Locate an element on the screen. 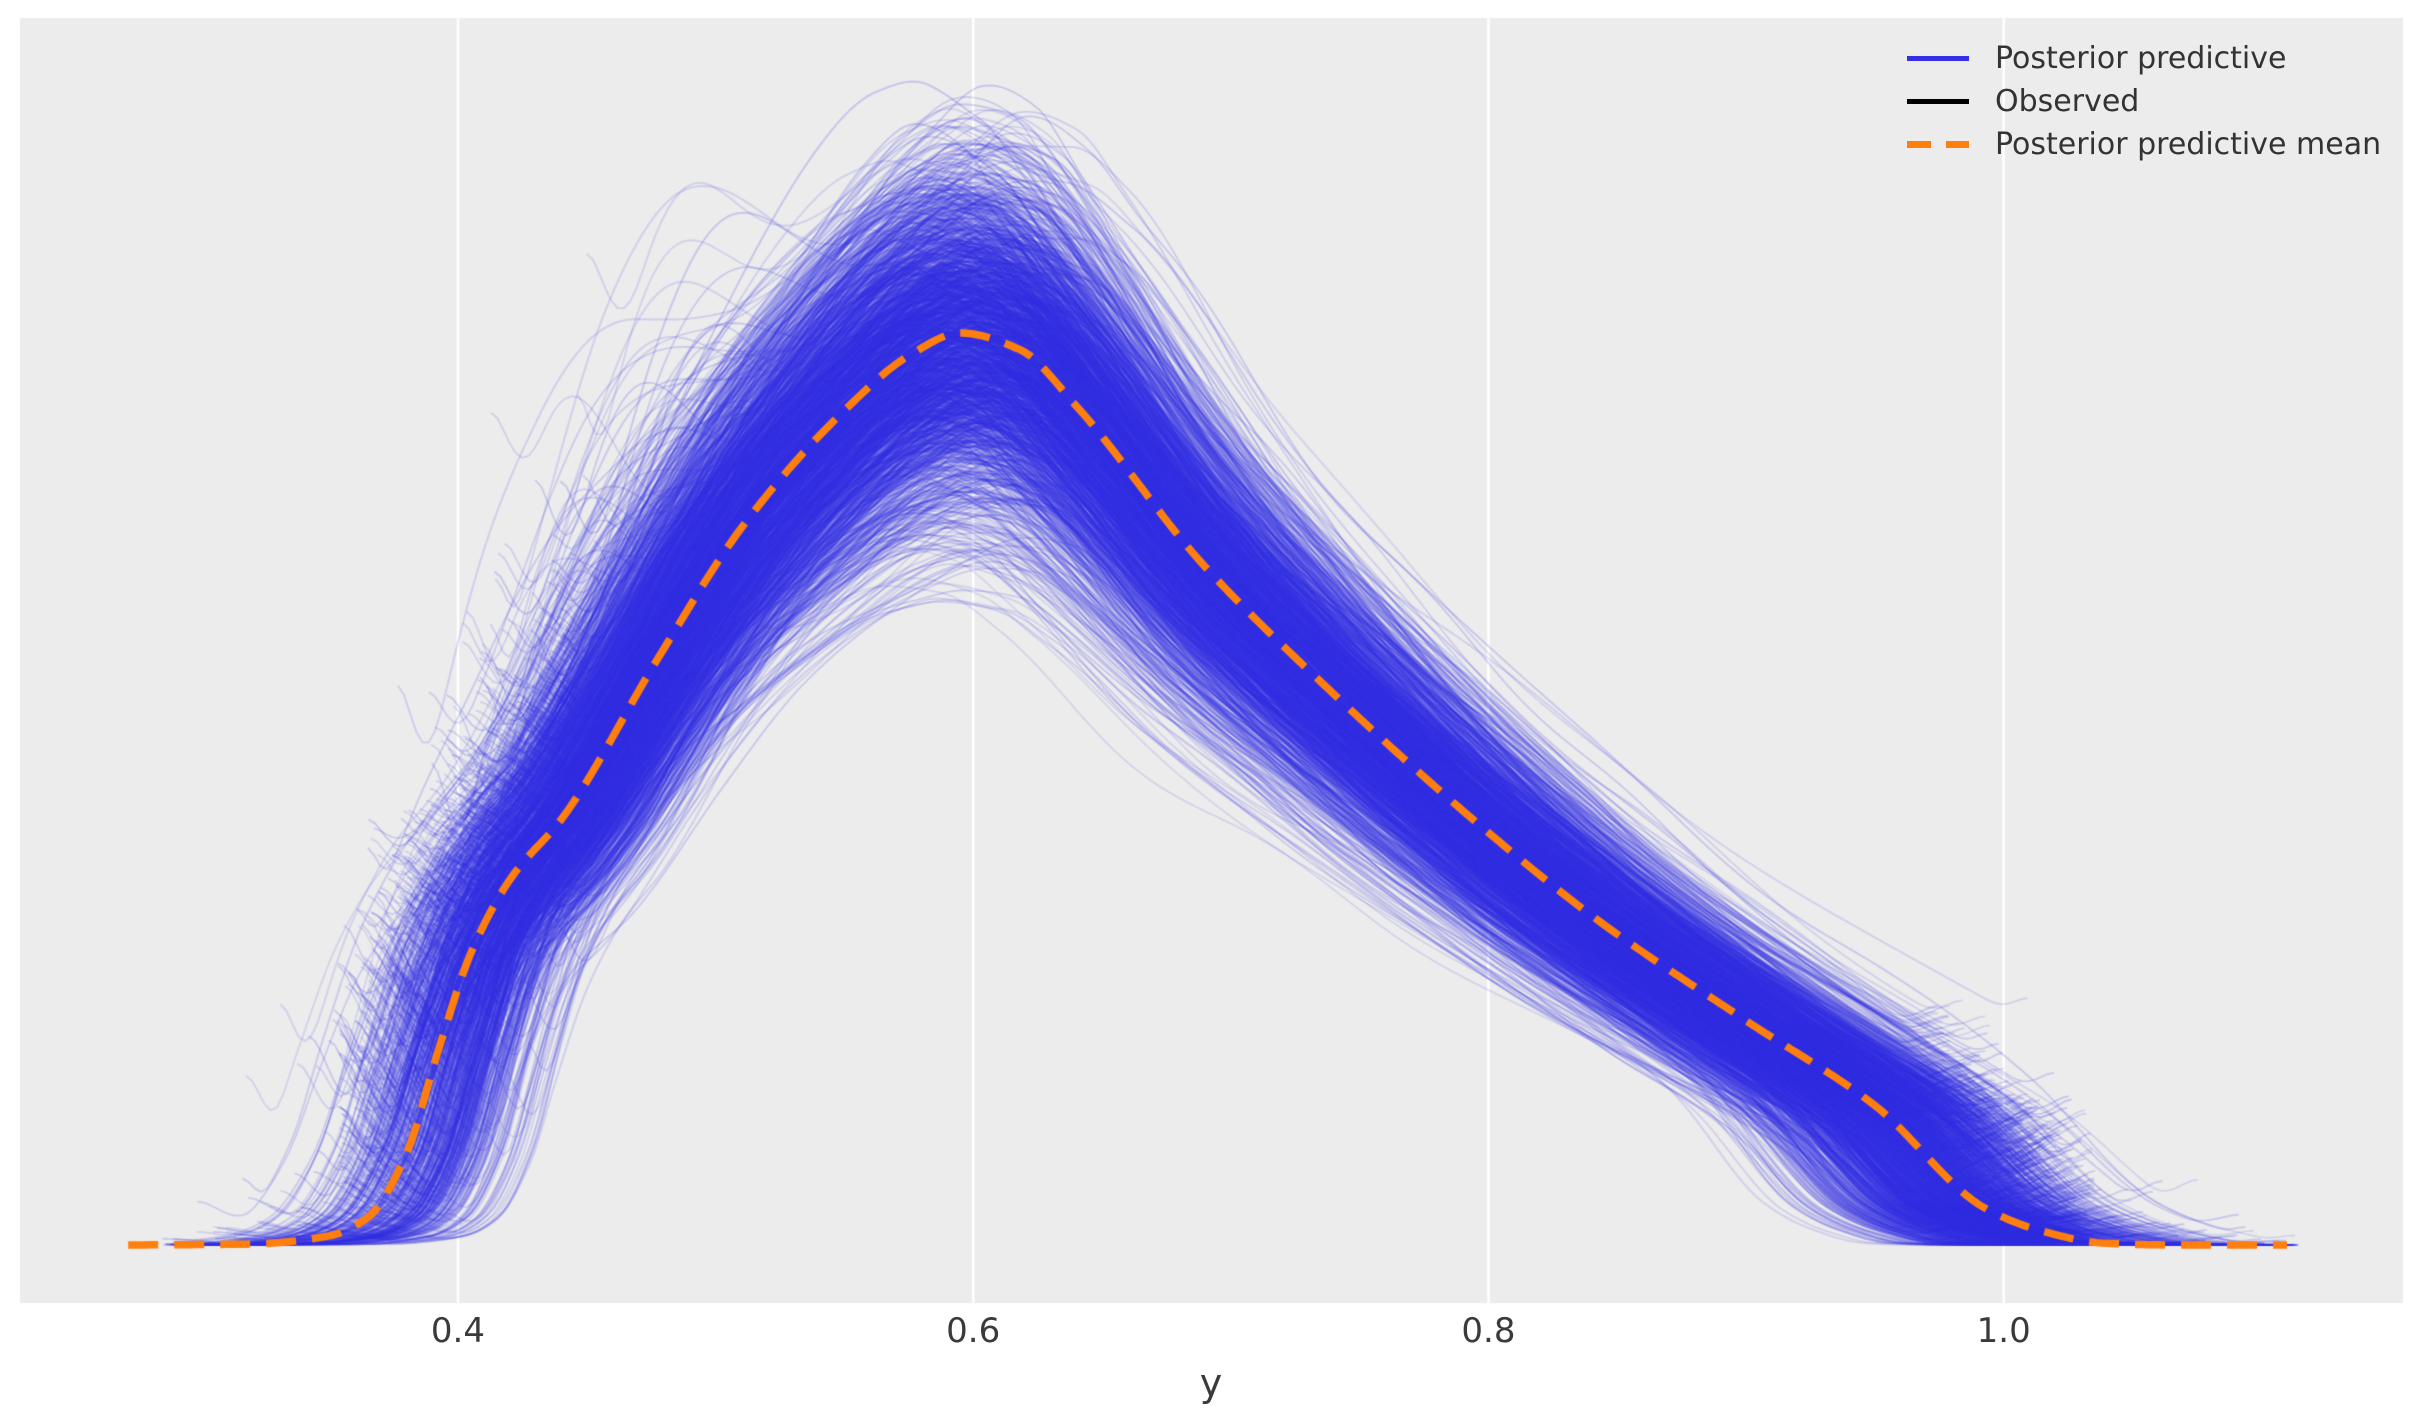 This screenshot has height=1423, width=2423. legend-item-observed: Observed is located at coordinates (2144, 101).